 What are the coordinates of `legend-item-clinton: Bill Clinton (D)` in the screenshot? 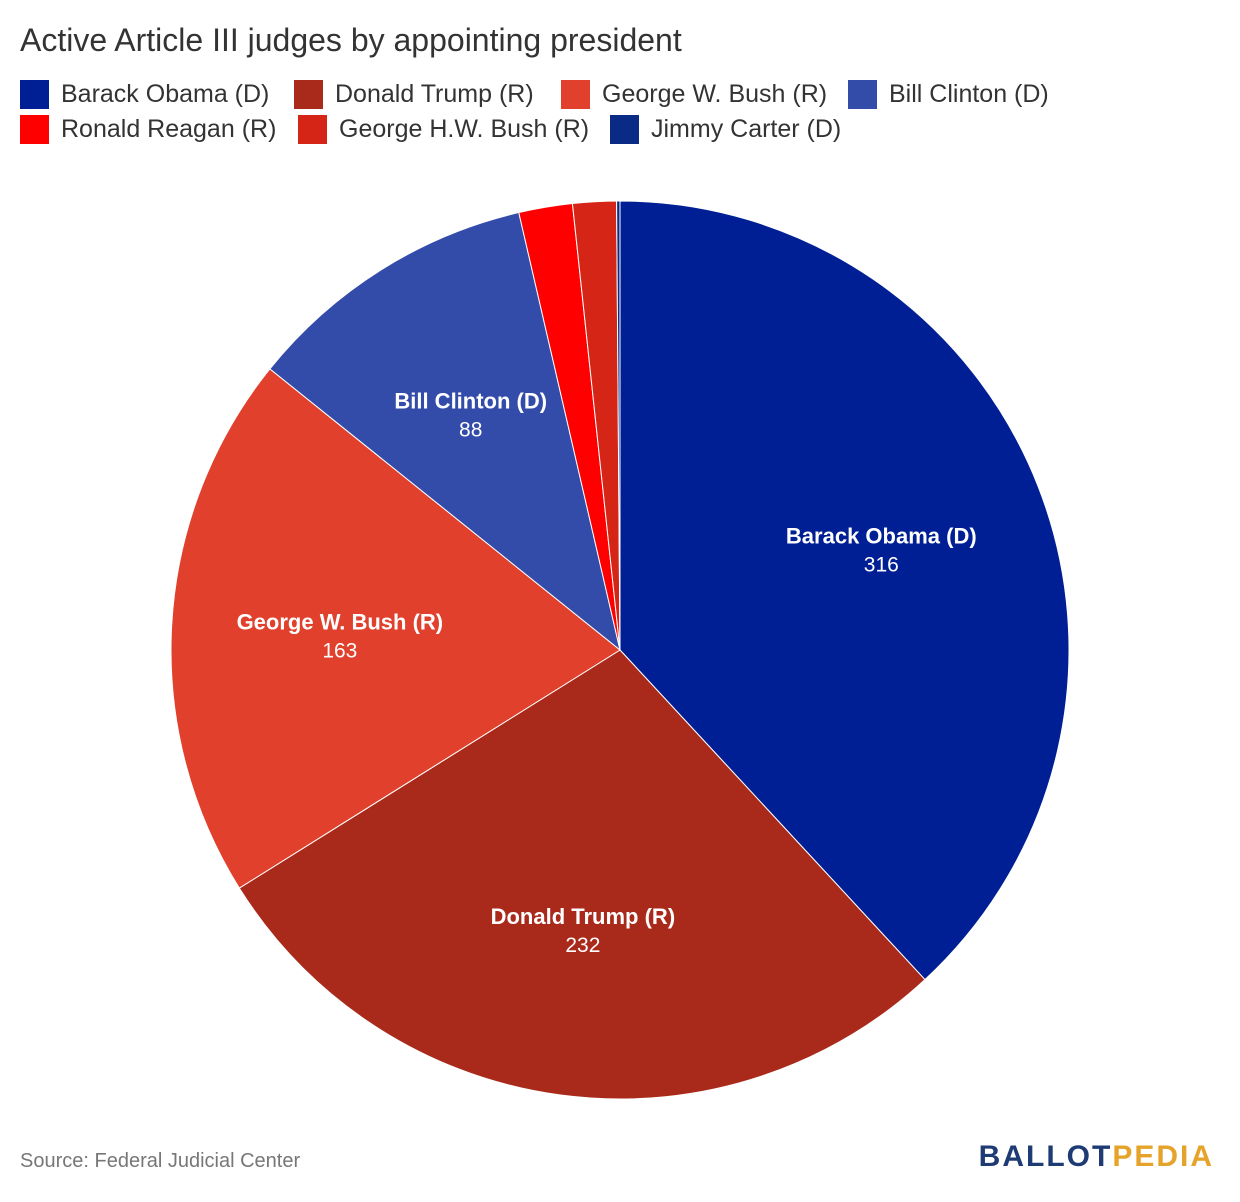 It's located at (948, 94).